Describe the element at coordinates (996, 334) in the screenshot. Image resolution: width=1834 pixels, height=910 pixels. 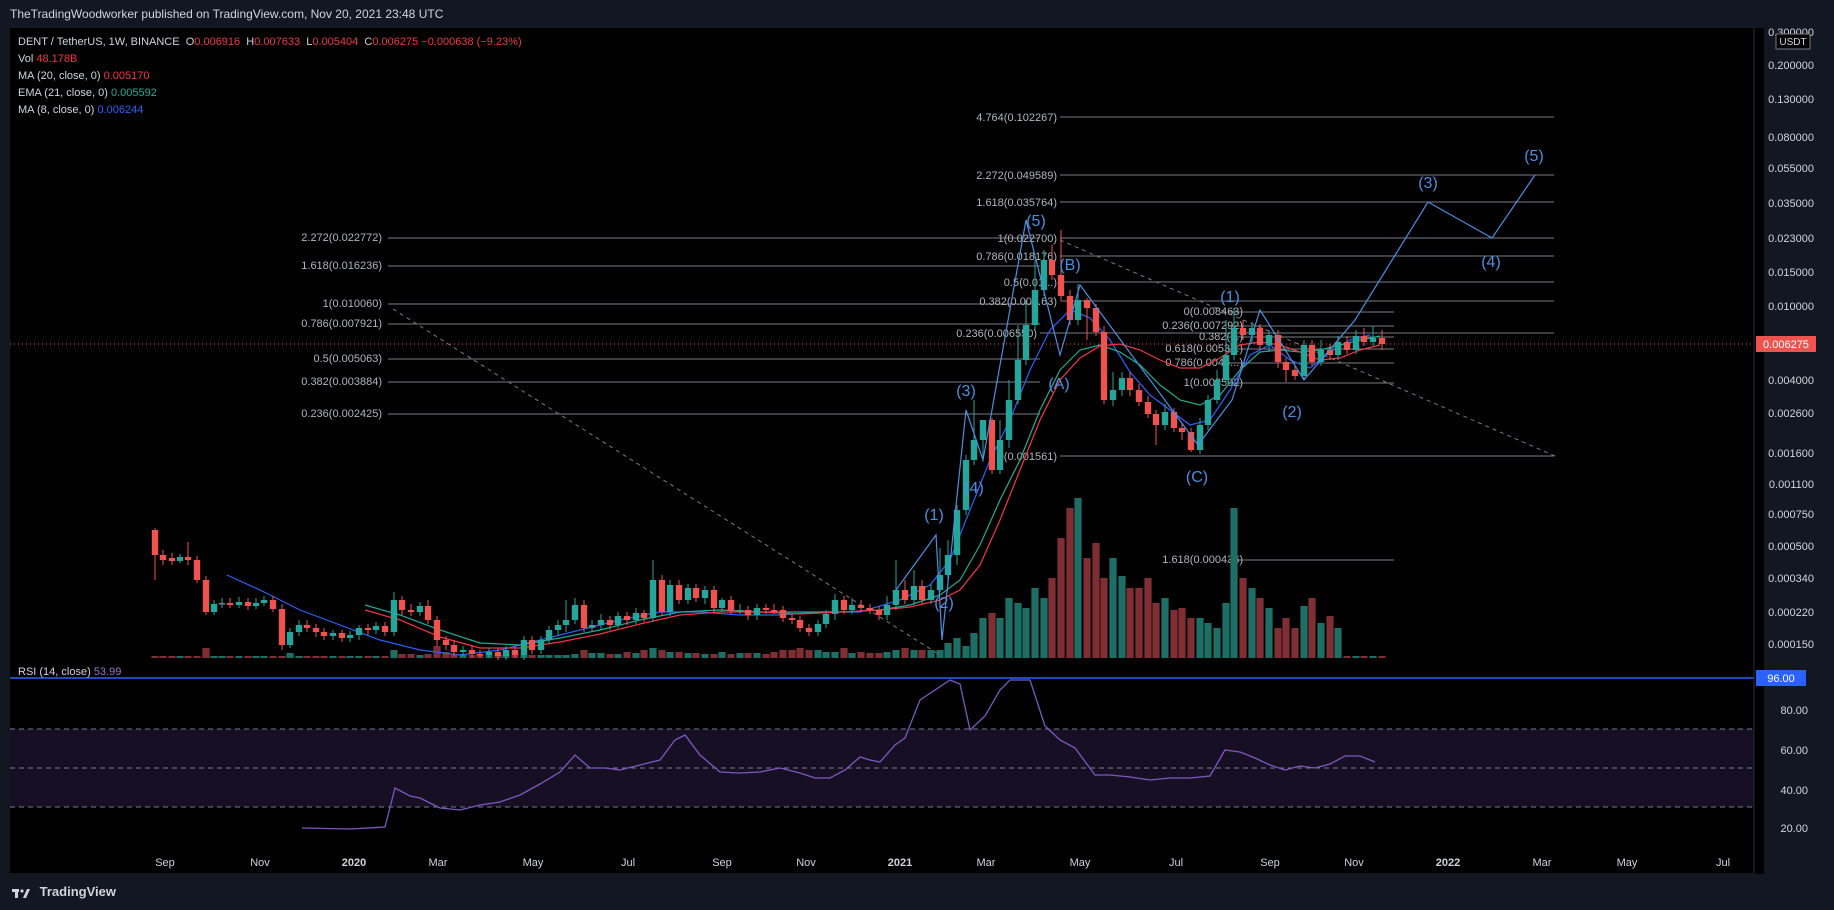
I see `fib-label: 0.236(0.006550)` at that location.